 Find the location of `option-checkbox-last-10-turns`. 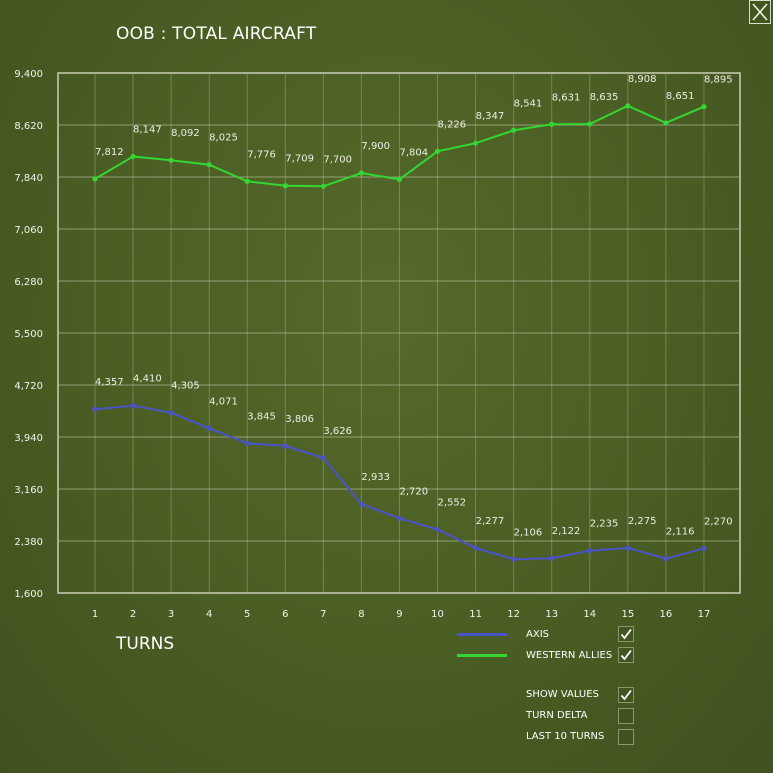

option-checkbox-last-10-turns is located at coordinates (626, 737).